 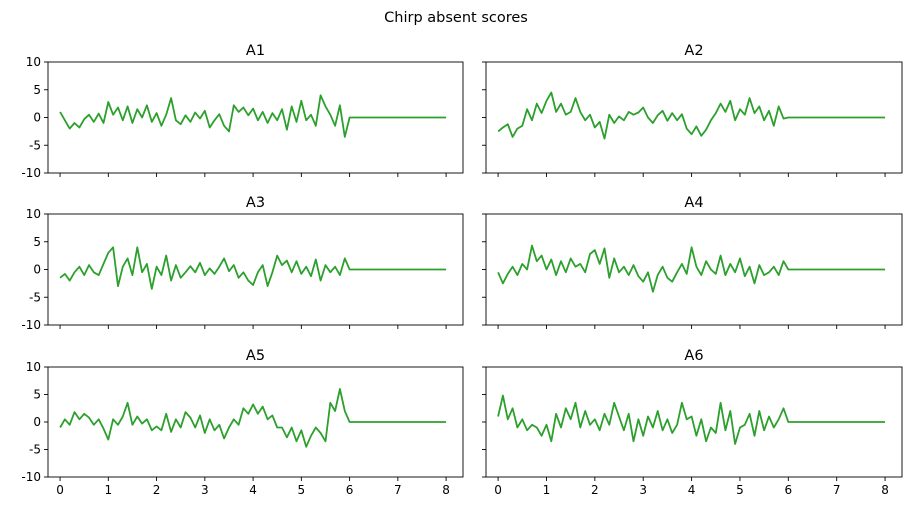 I want to click on panel-a3: A3 10 5 0 -5 -10, so click(x=242, y=263).